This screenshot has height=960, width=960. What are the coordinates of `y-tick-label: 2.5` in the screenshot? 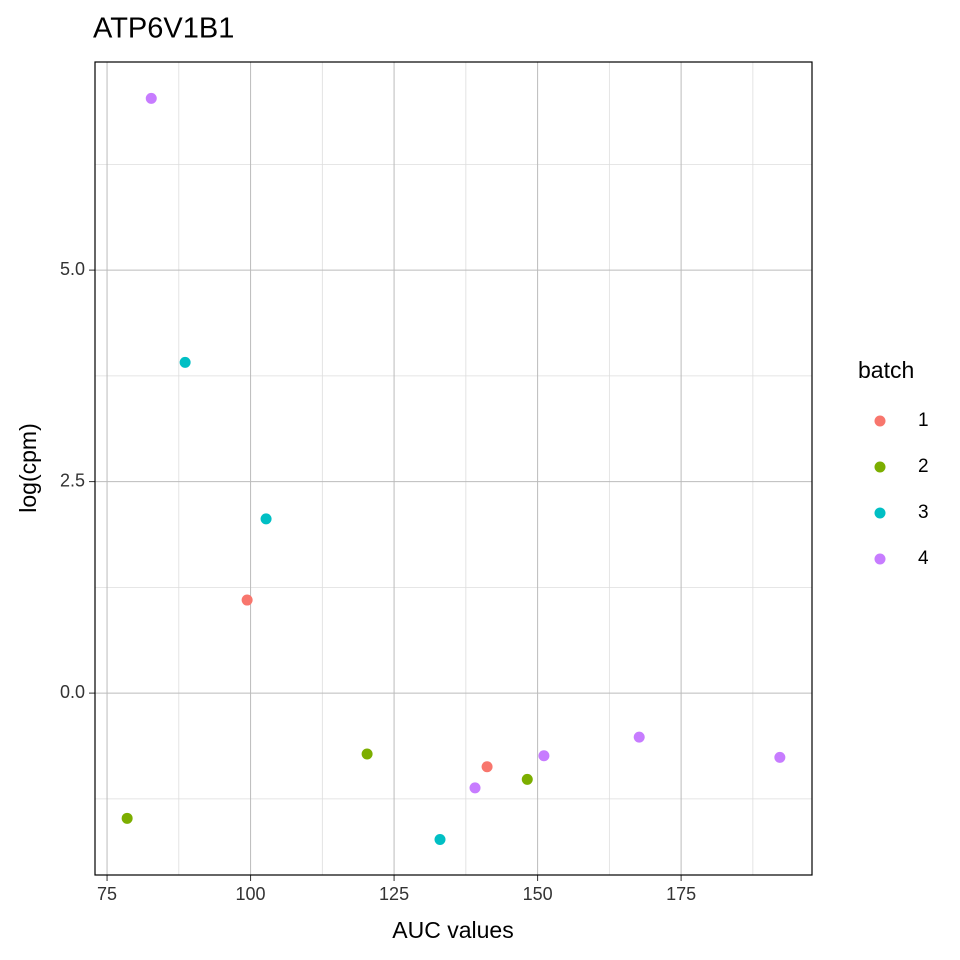 It's located at (72, 480).